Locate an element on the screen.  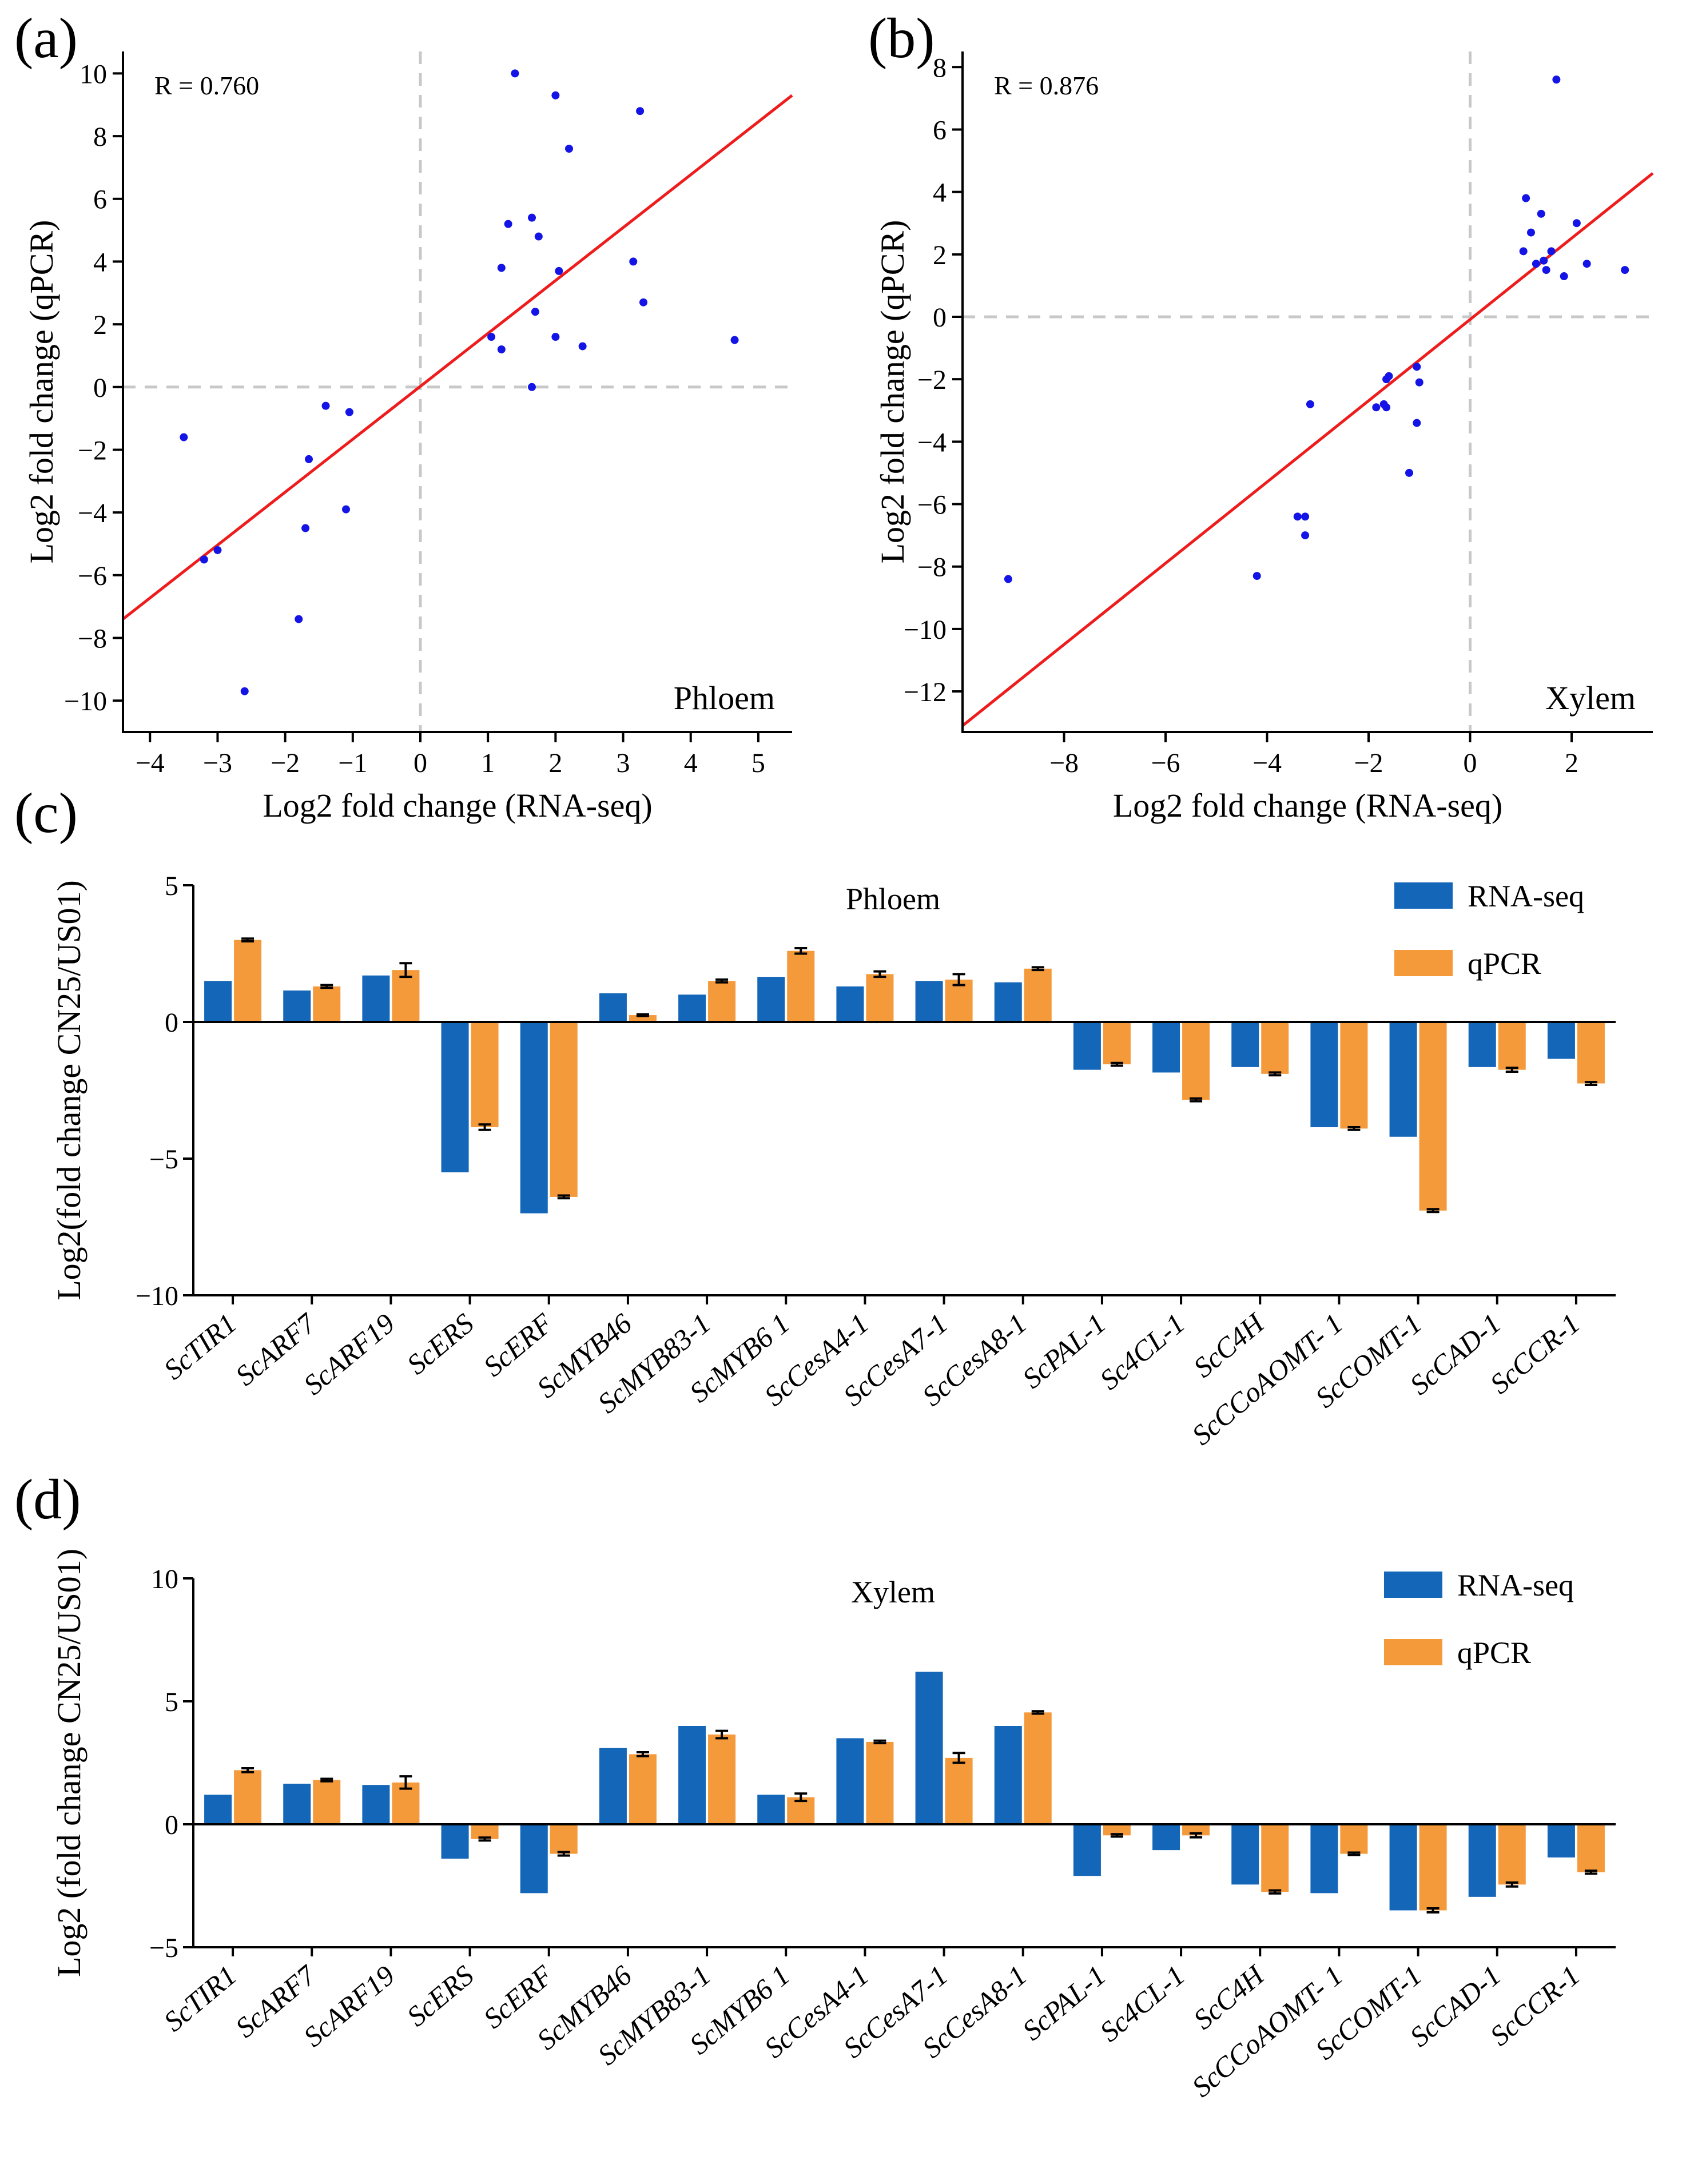
x-tick-label: −8 is located at coordinates (1064, 763).